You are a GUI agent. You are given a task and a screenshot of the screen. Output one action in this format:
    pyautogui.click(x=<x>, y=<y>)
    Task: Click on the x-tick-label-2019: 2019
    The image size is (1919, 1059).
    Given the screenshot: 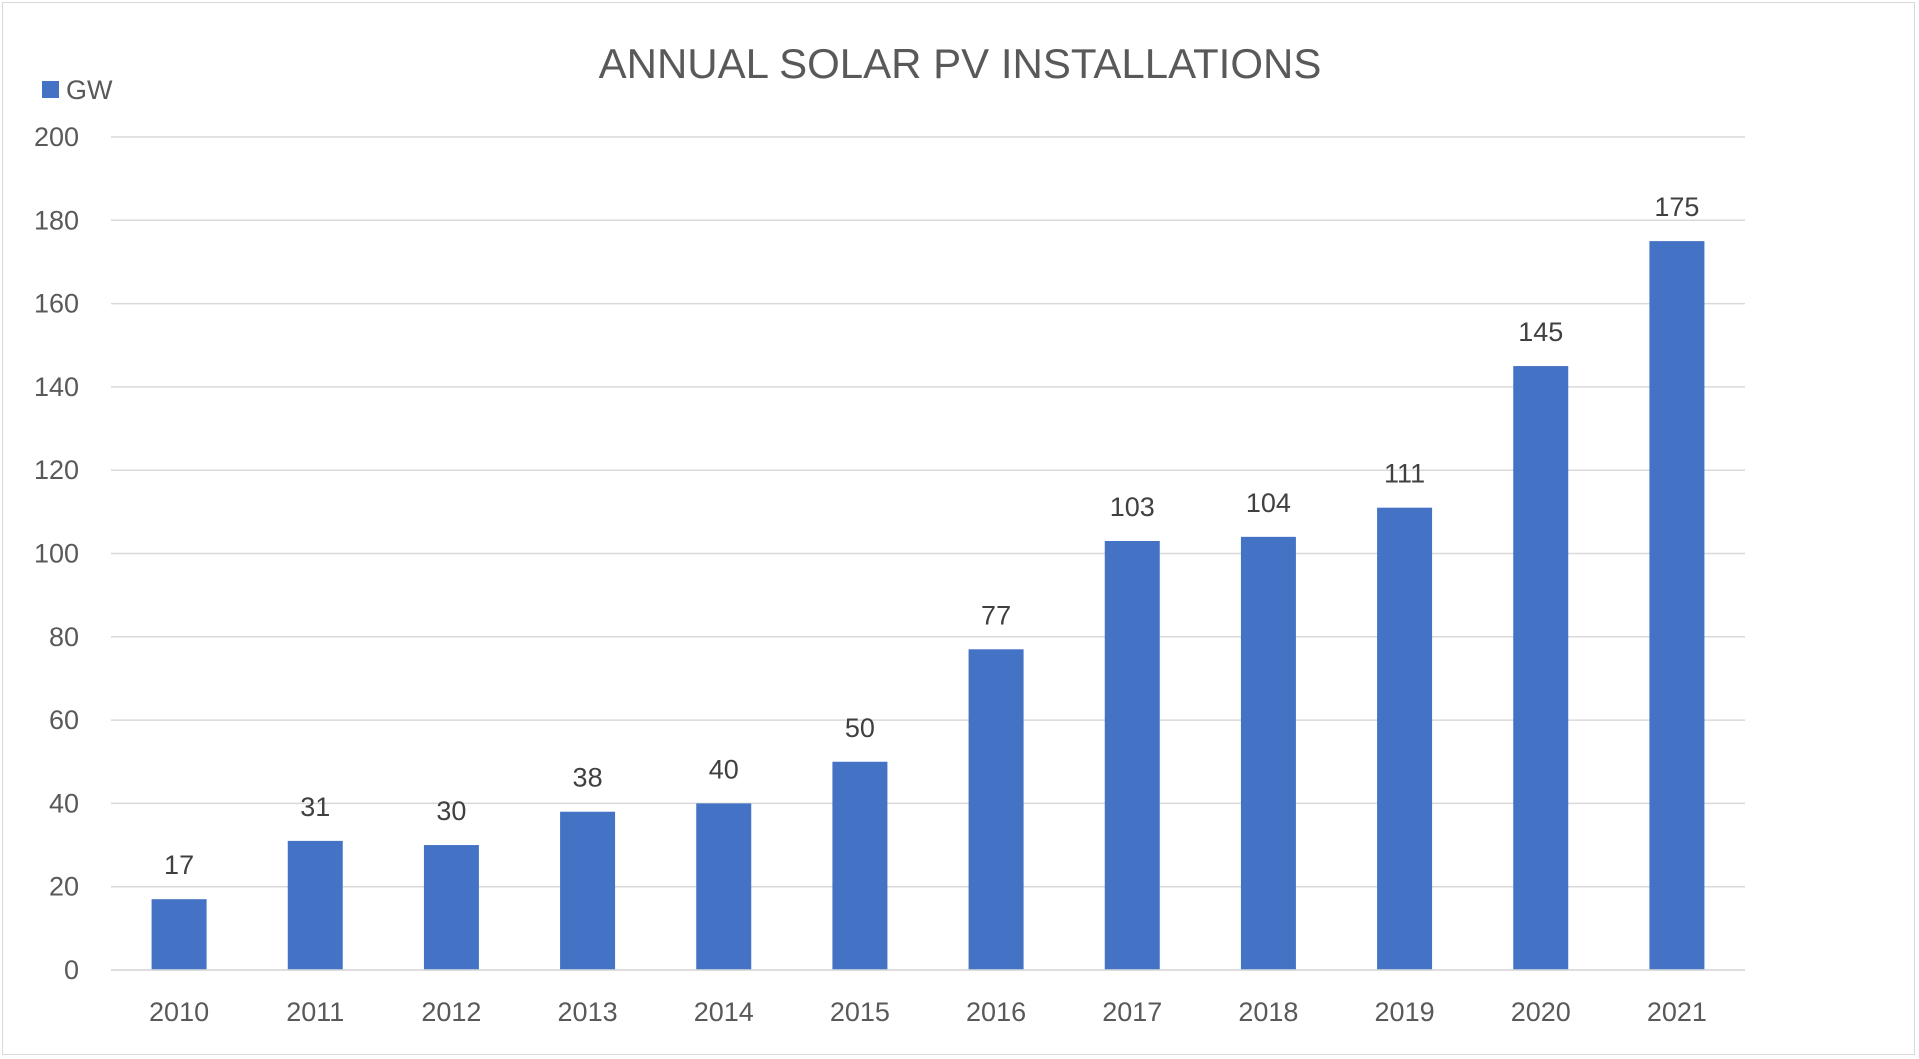 What is the action you would take?
    pyautogui.click(x=1405, y=1012)
    